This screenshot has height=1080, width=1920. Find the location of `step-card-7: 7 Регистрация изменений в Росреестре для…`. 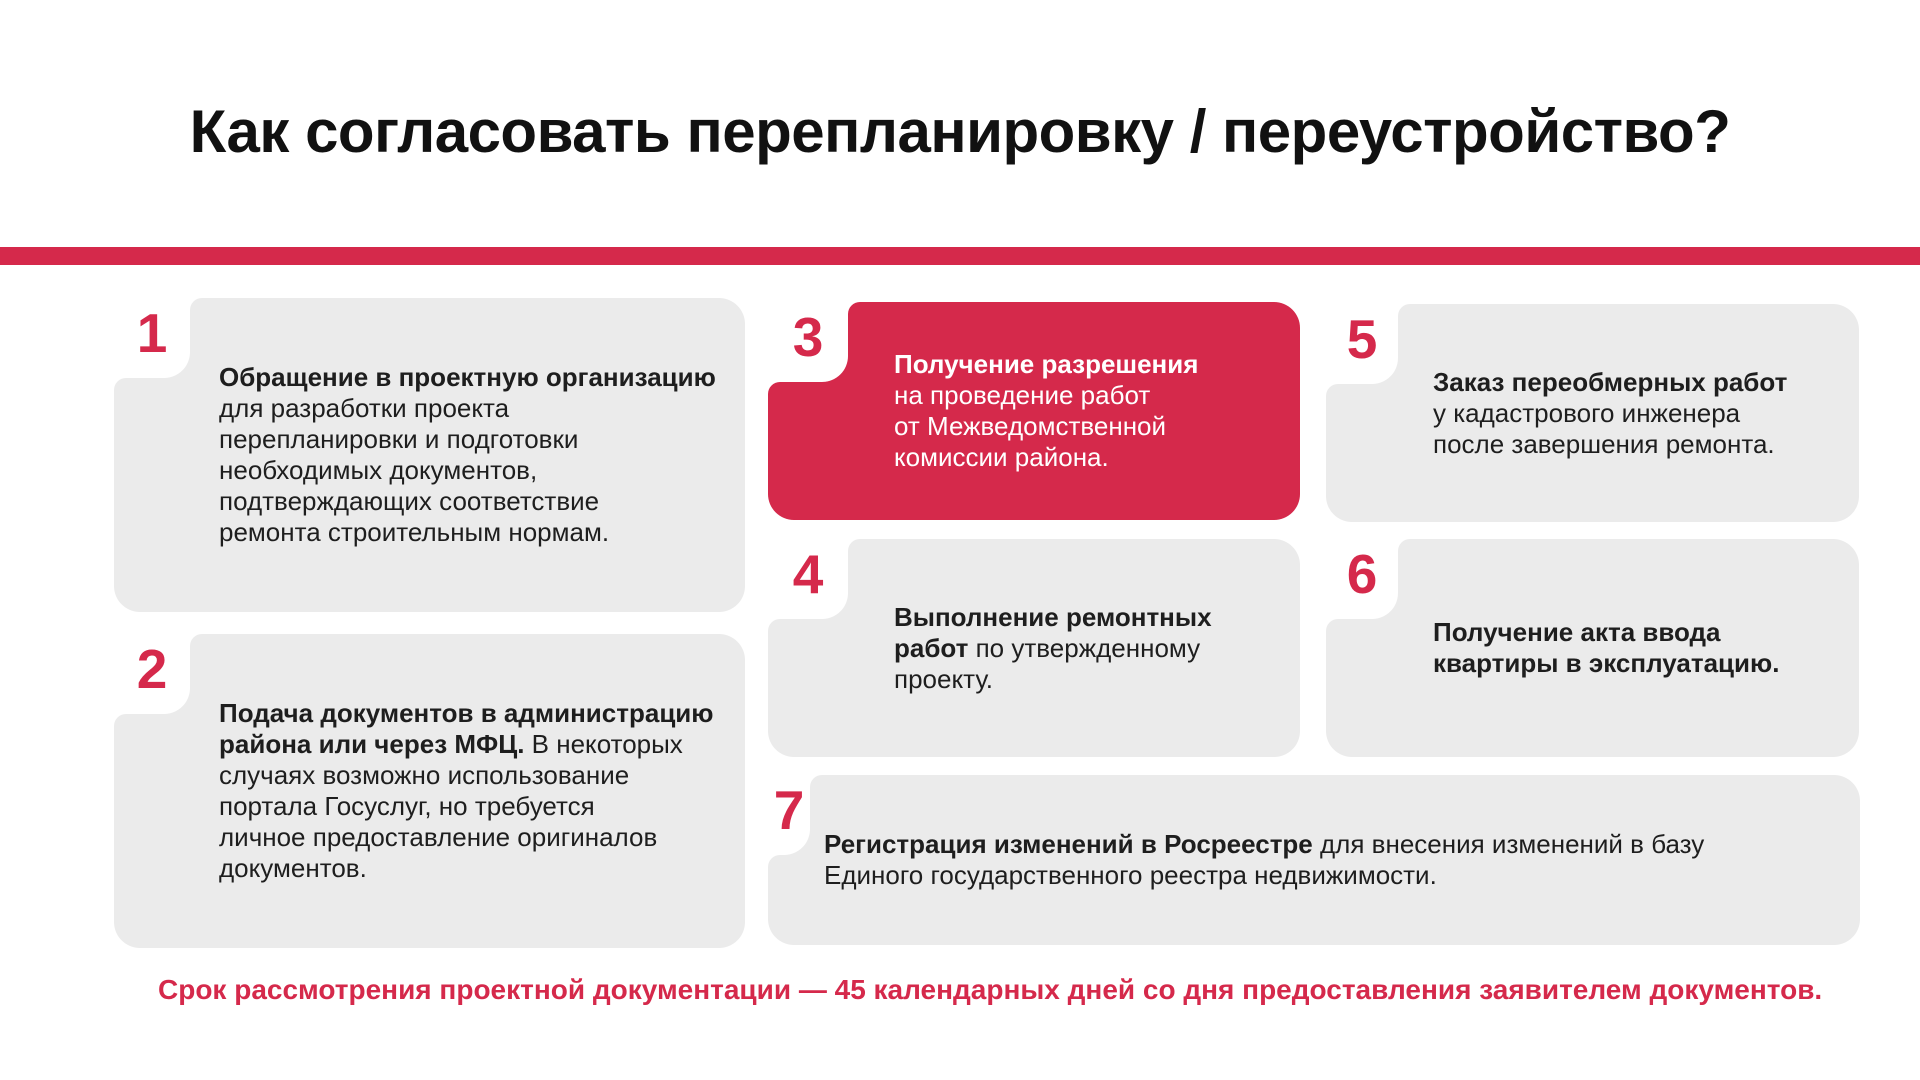

step-card-7: 7 Регистрация изменений в Росреестре для… is located at coordinates (1314, 860).